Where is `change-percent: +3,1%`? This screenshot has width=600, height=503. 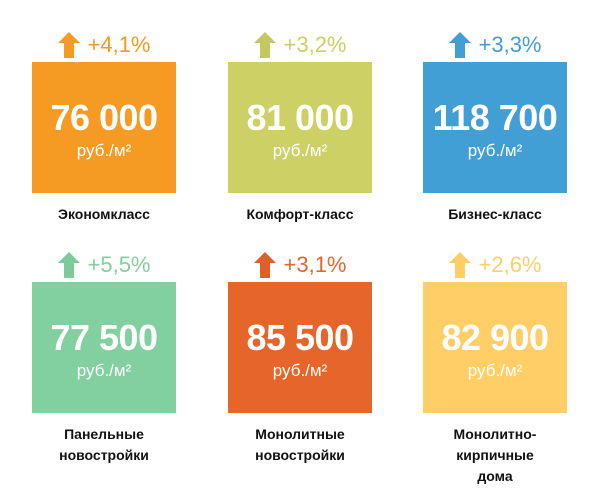
change-percent: +3,1% is located at coordinates (315, 264).